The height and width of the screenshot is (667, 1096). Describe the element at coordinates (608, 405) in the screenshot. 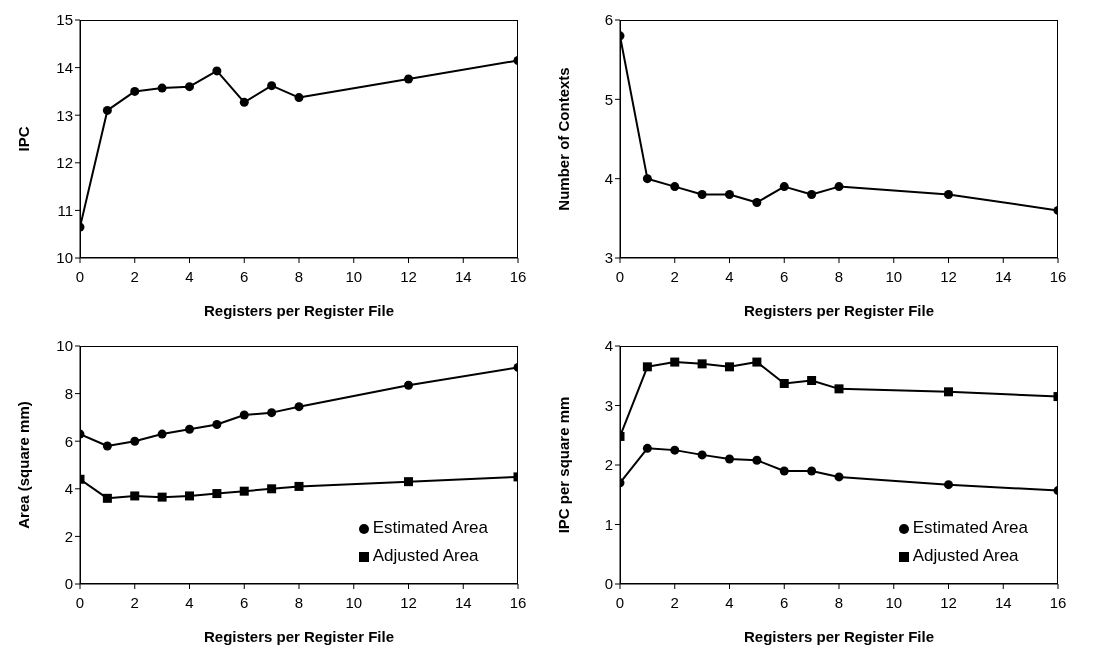

I see `y-tick-label: 3` at that location.